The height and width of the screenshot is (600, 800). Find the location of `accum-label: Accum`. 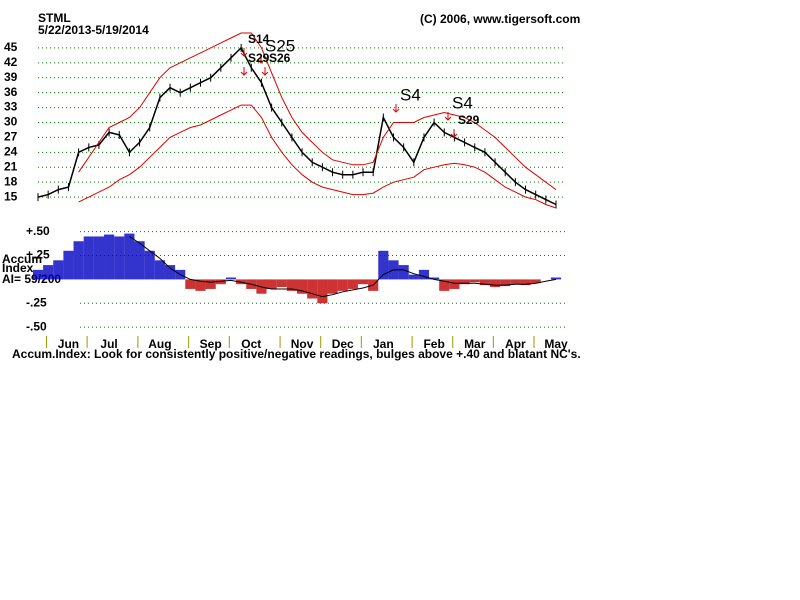

accum-label: Accum is located at coordinates (22, 259).